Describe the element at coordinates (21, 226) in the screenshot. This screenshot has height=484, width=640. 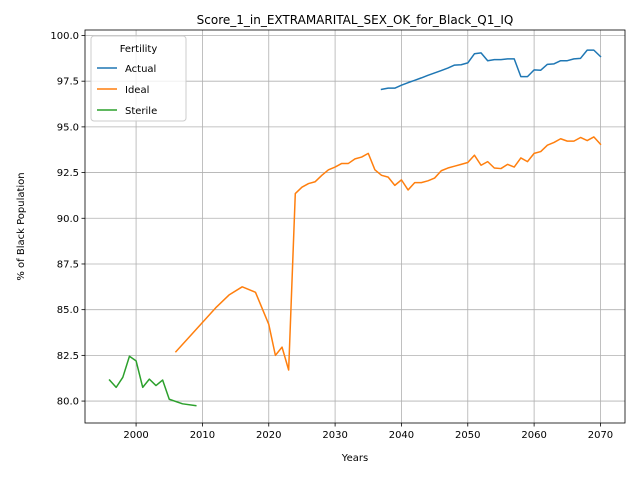
I see `y-axis-label: % of Black Population` at that location.